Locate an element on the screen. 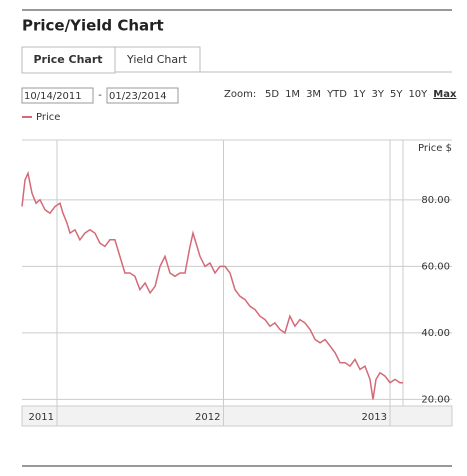  zoom-option: 1Y is located at coordinates (359, 94).